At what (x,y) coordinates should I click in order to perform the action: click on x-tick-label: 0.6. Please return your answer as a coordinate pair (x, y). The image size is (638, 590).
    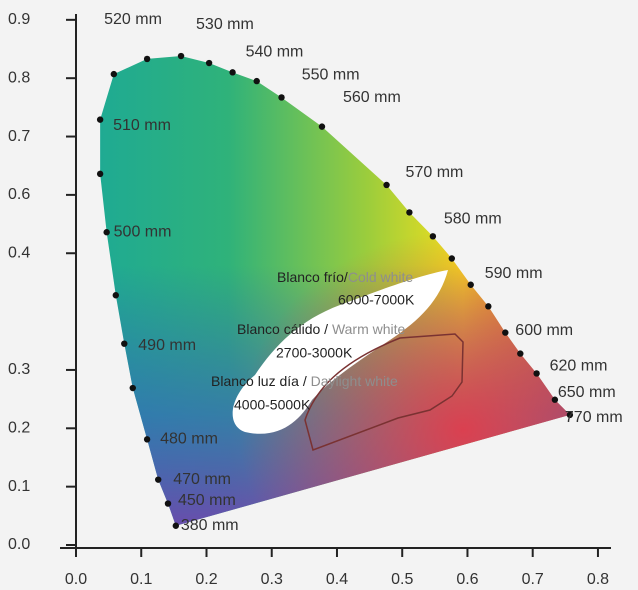
    Looking at the image, I should click on (467, 579).